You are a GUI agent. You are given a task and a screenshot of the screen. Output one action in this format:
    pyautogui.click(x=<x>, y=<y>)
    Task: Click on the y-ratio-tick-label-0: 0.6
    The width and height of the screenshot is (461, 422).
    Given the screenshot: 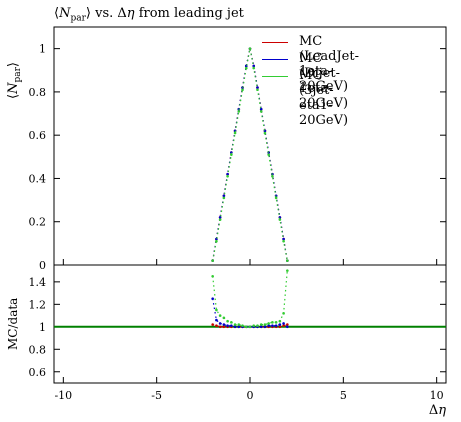 What is the action you would take?
    pyautogui.click(x=38, y=372)
    